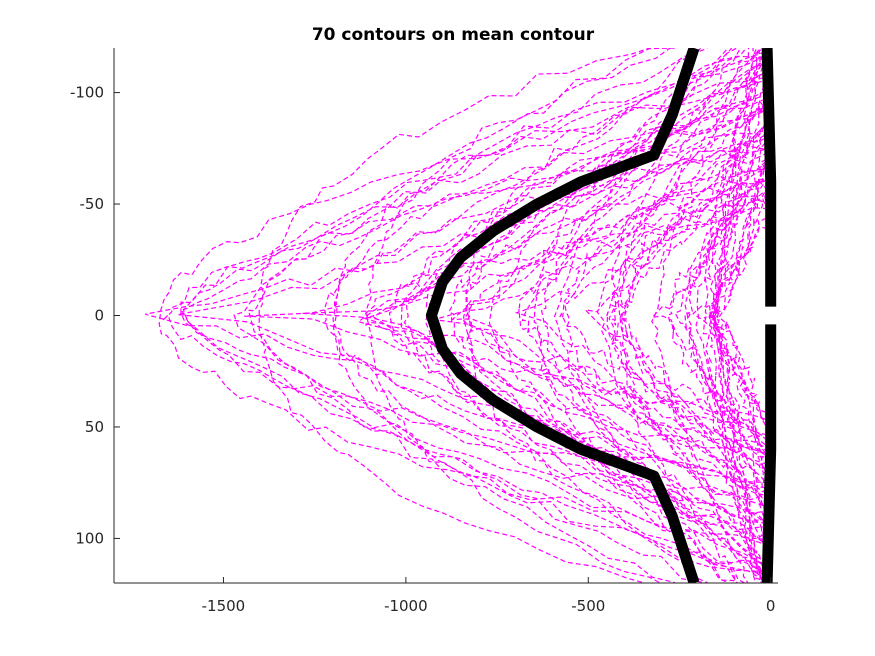  Describe the element at coordinates (224, 606) in the screenshot. I see `x-tick-label: -1500` at that location.